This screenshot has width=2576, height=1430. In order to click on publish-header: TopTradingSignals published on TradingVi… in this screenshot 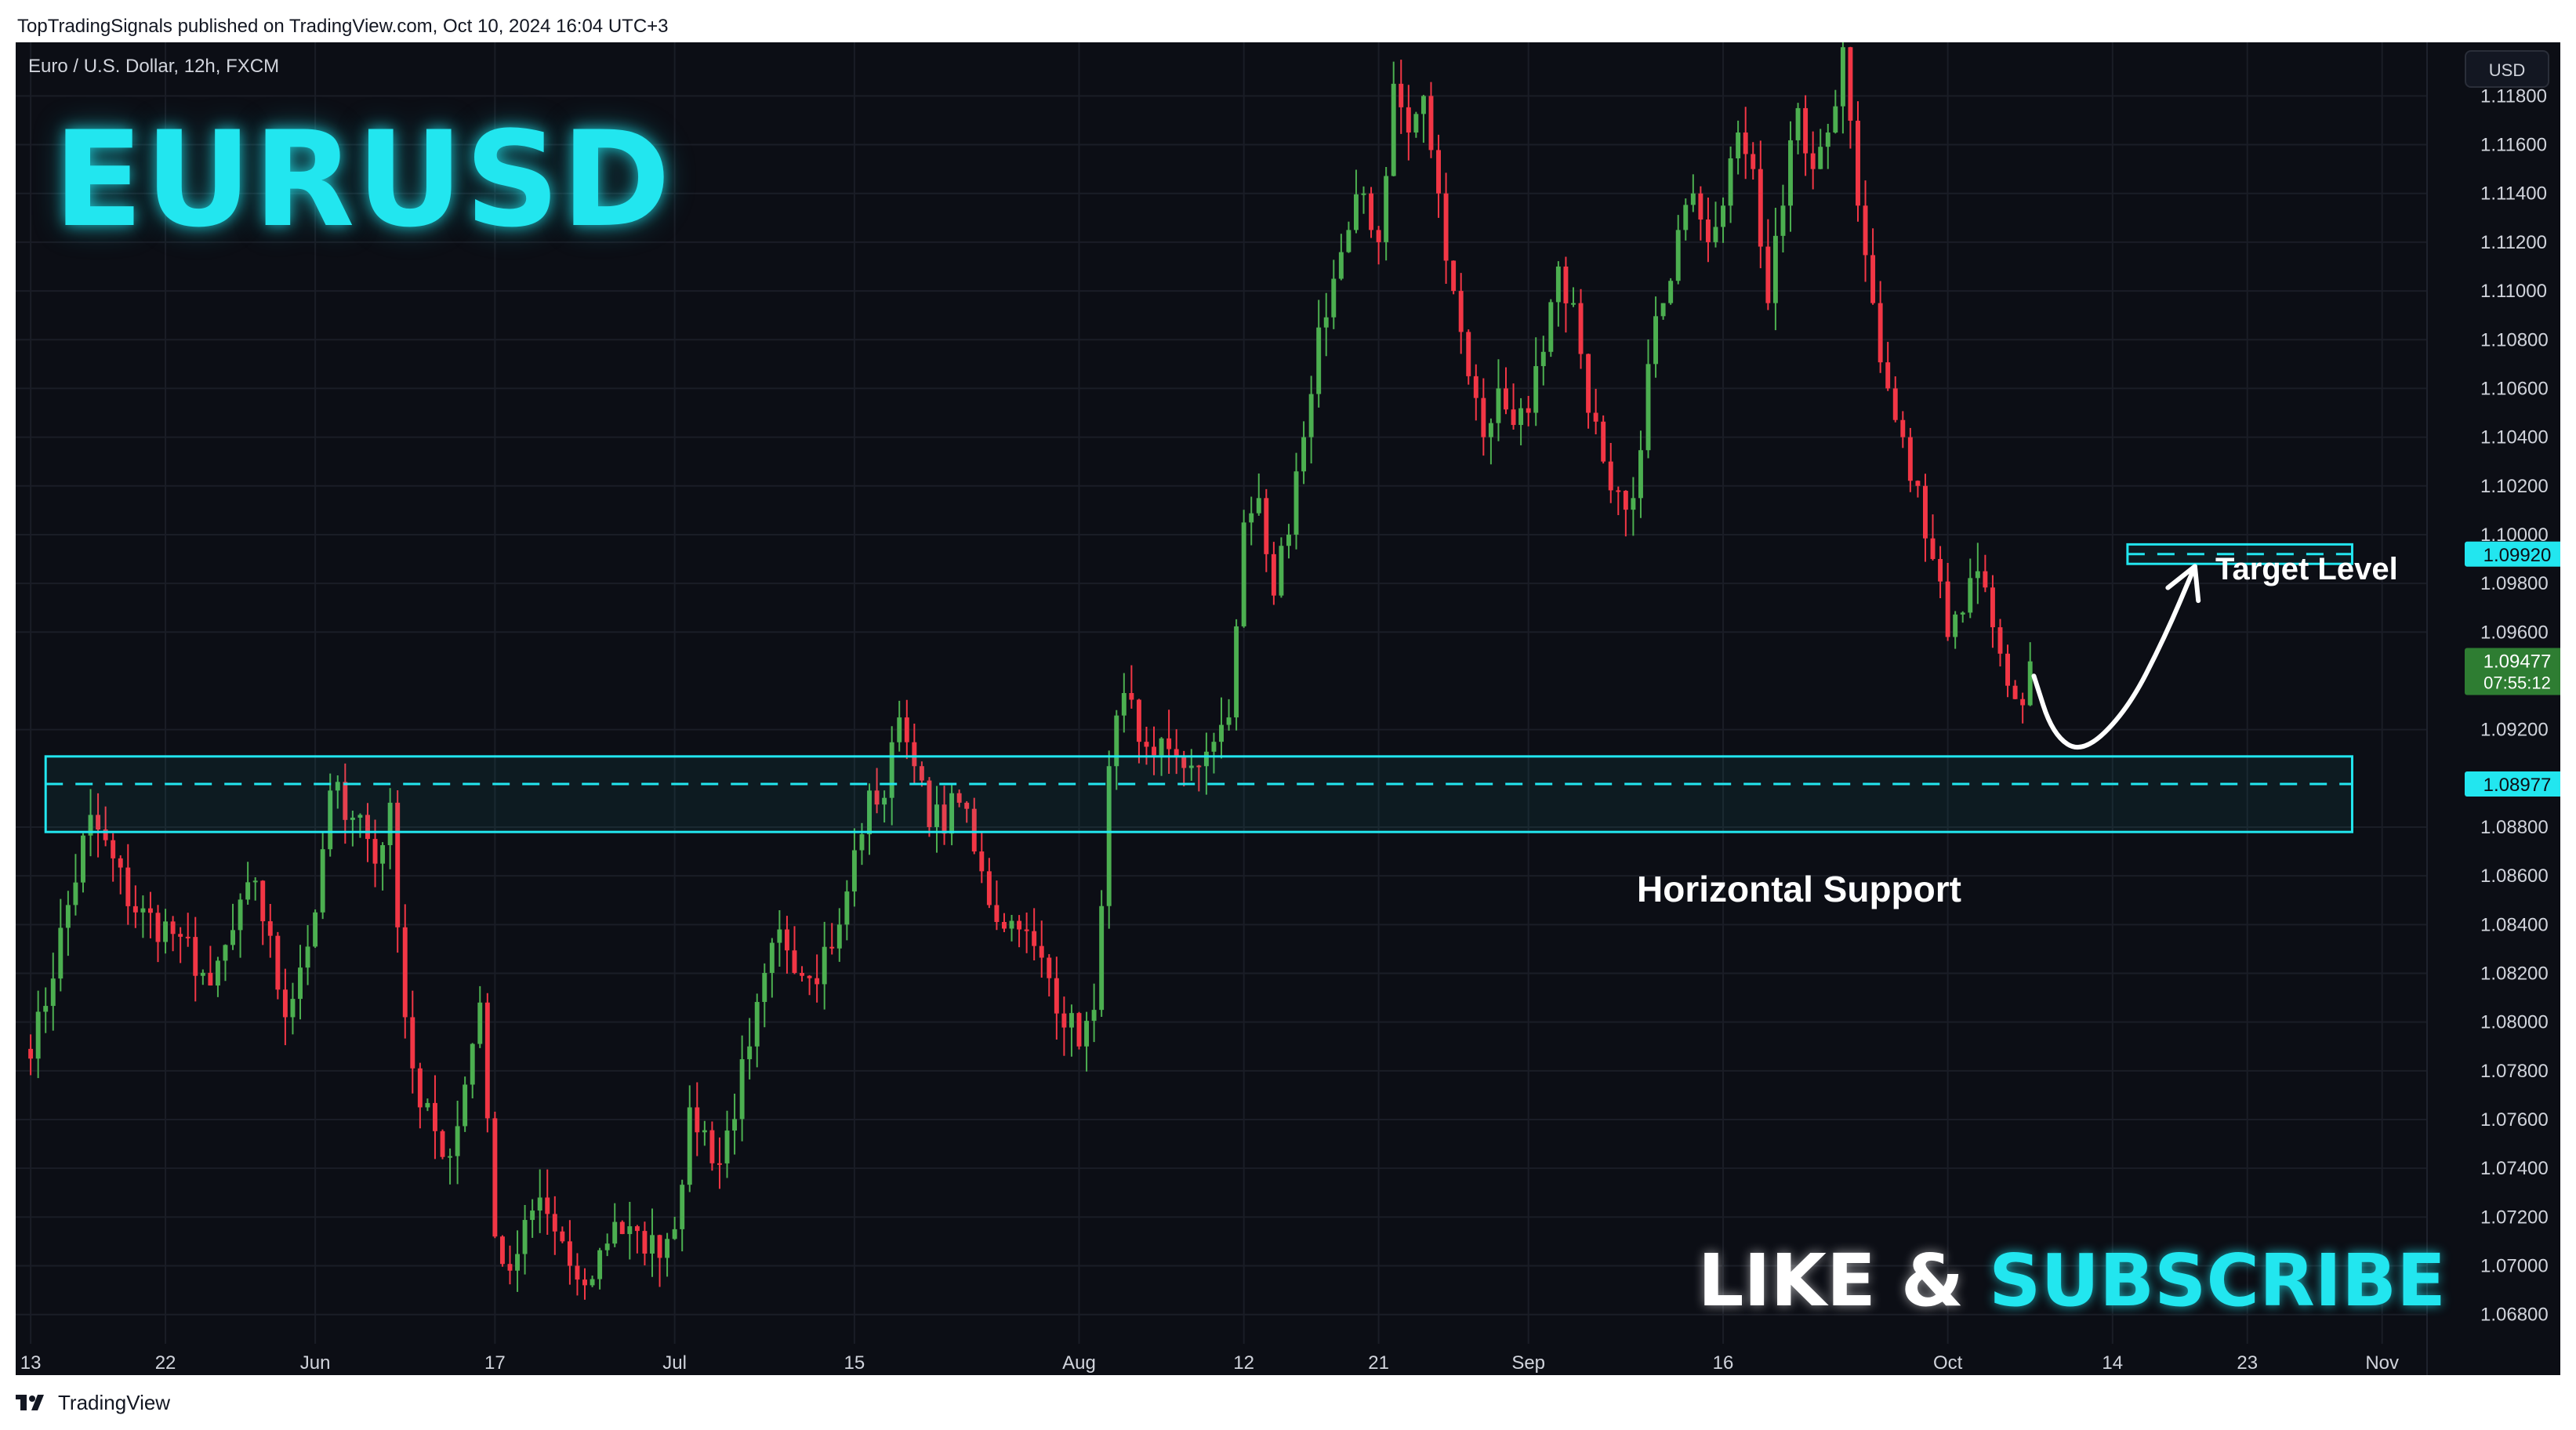, I will do `click(343, 26)`.